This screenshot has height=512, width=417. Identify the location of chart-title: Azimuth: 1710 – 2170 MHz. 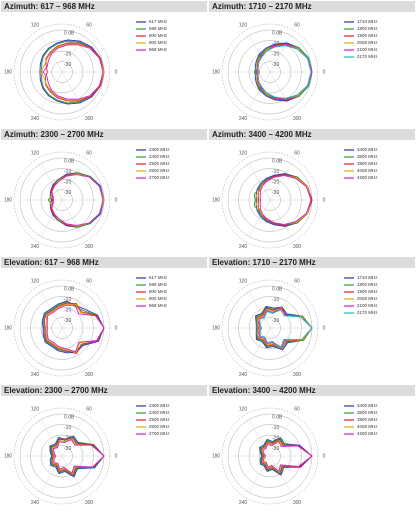
(262, 6).